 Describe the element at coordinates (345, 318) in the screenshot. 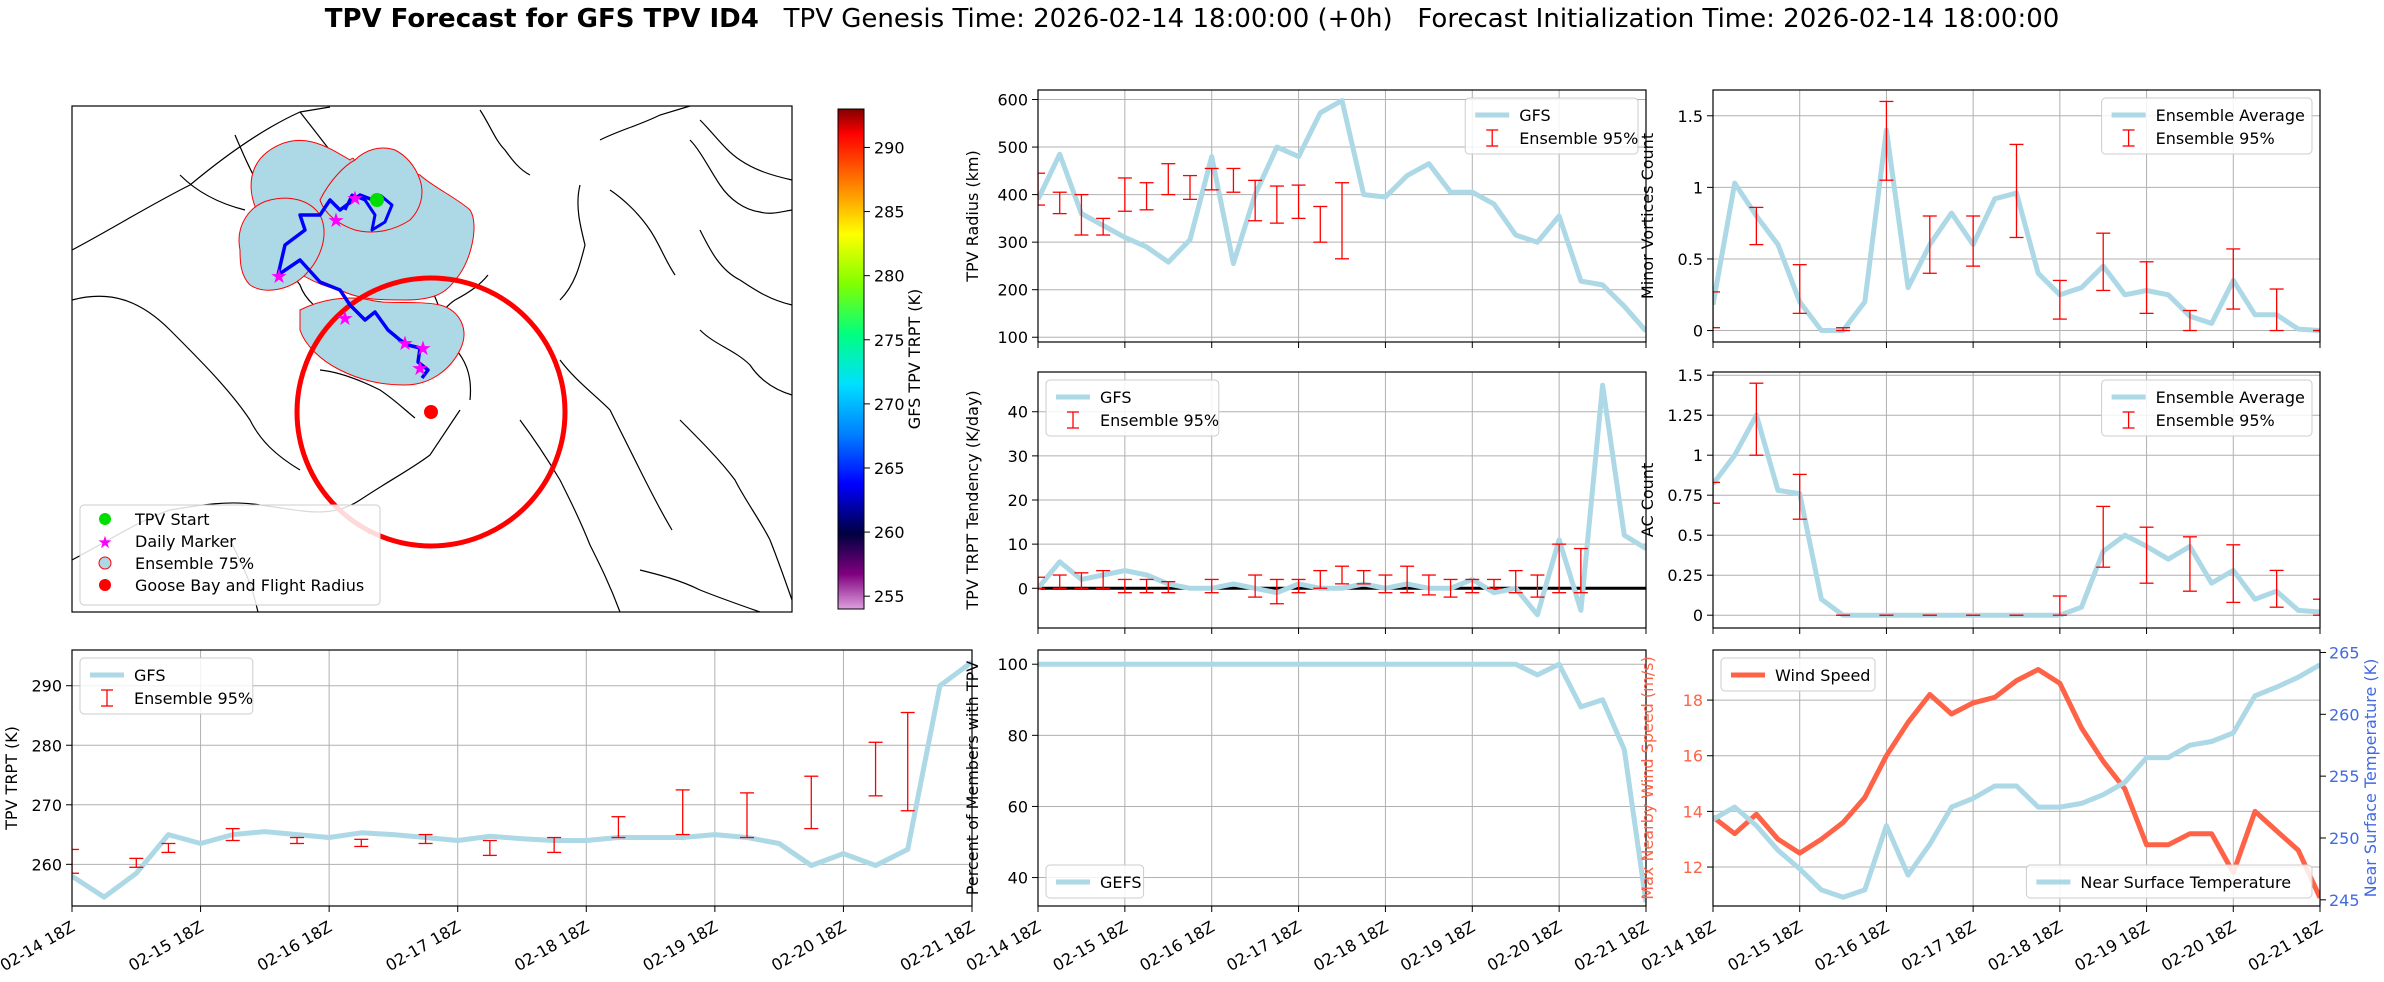

I see `daily-marker-4: ★` at that location.